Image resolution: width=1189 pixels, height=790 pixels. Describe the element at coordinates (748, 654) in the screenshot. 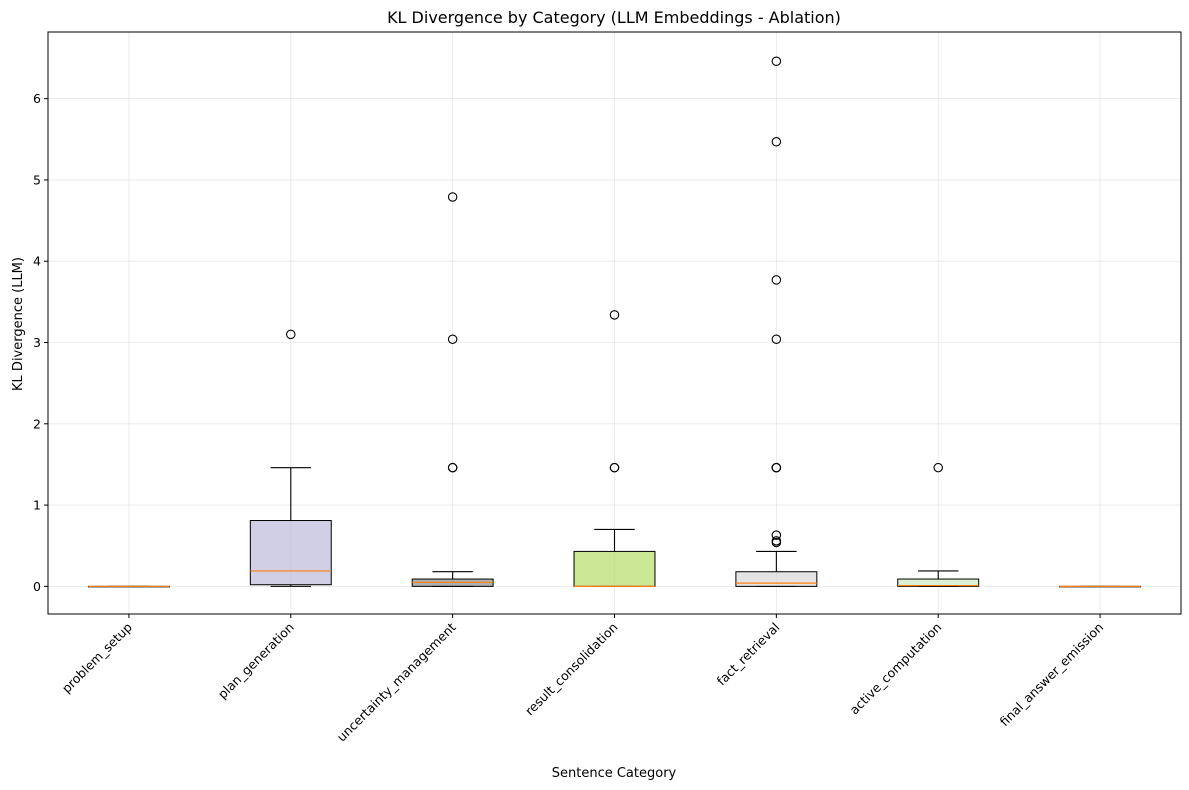

I see `x-tick-label: fact_retrieval` at that location.